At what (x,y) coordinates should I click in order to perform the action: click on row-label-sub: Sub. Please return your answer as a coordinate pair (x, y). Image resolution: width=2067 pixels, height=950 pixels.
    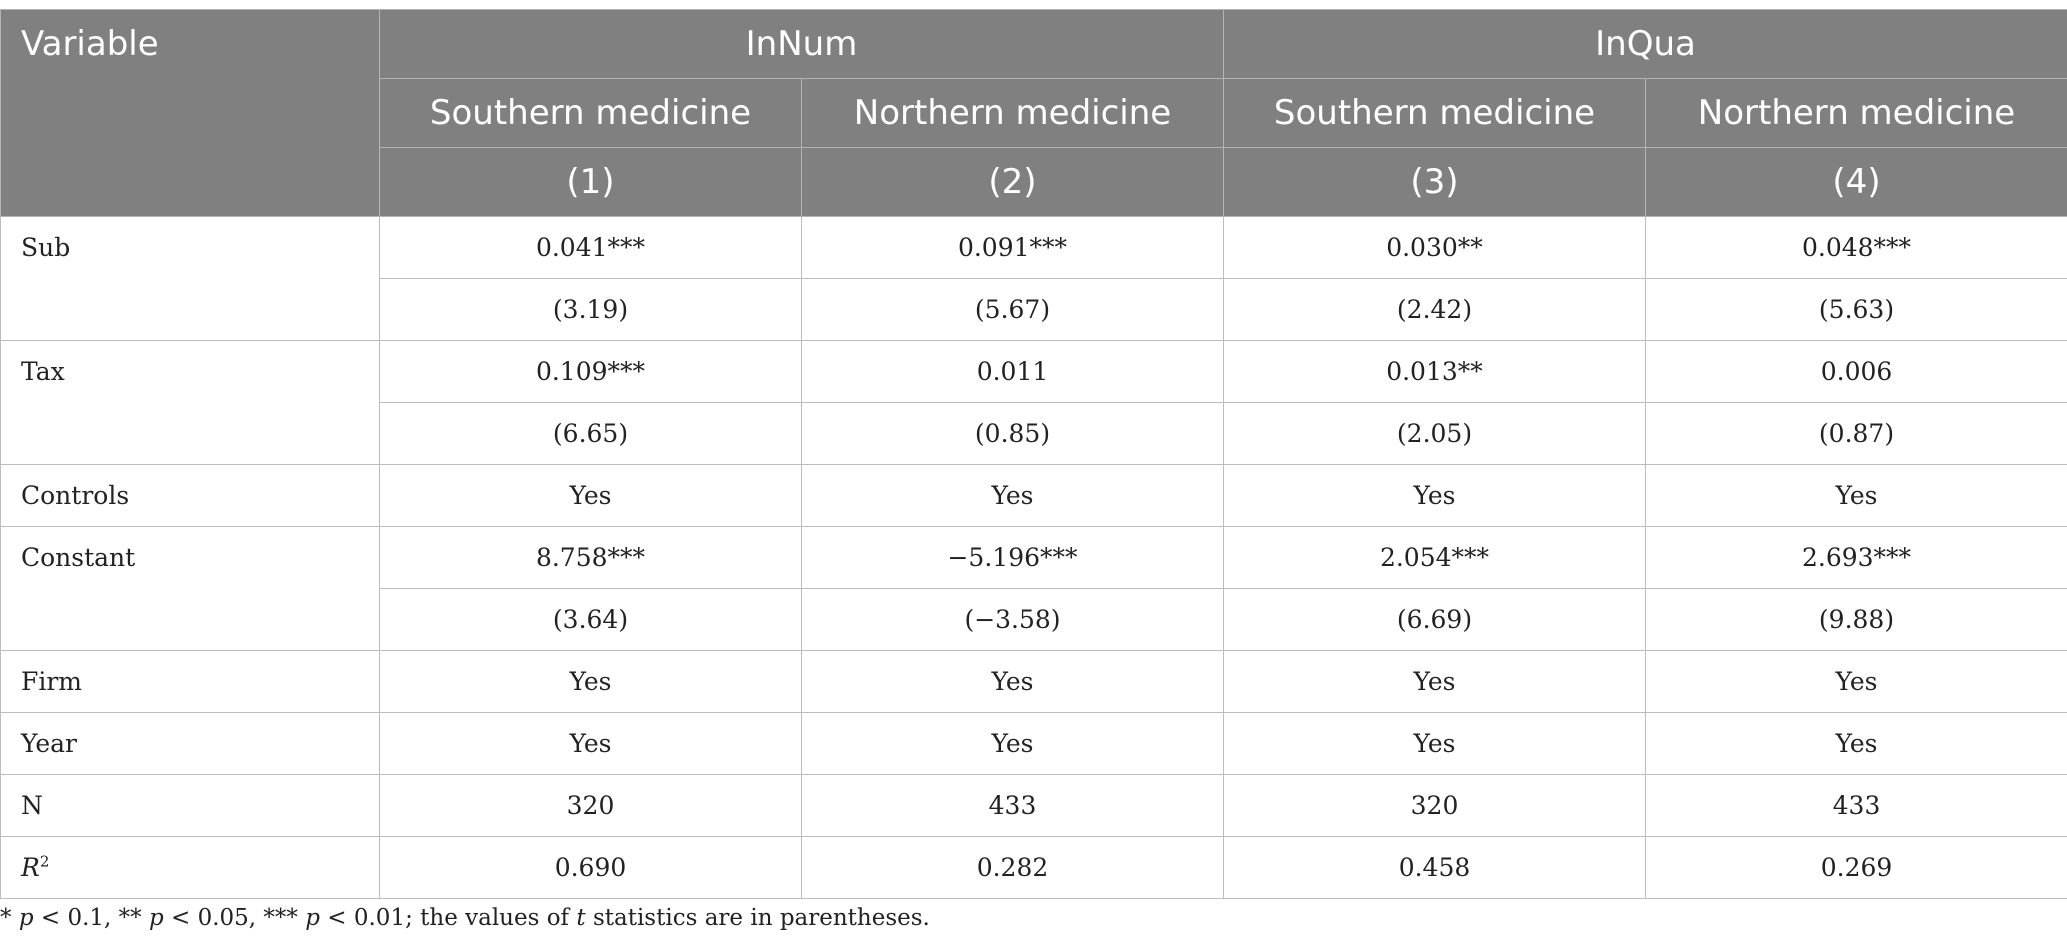
    Looking at the image, I should click on (190, 278).